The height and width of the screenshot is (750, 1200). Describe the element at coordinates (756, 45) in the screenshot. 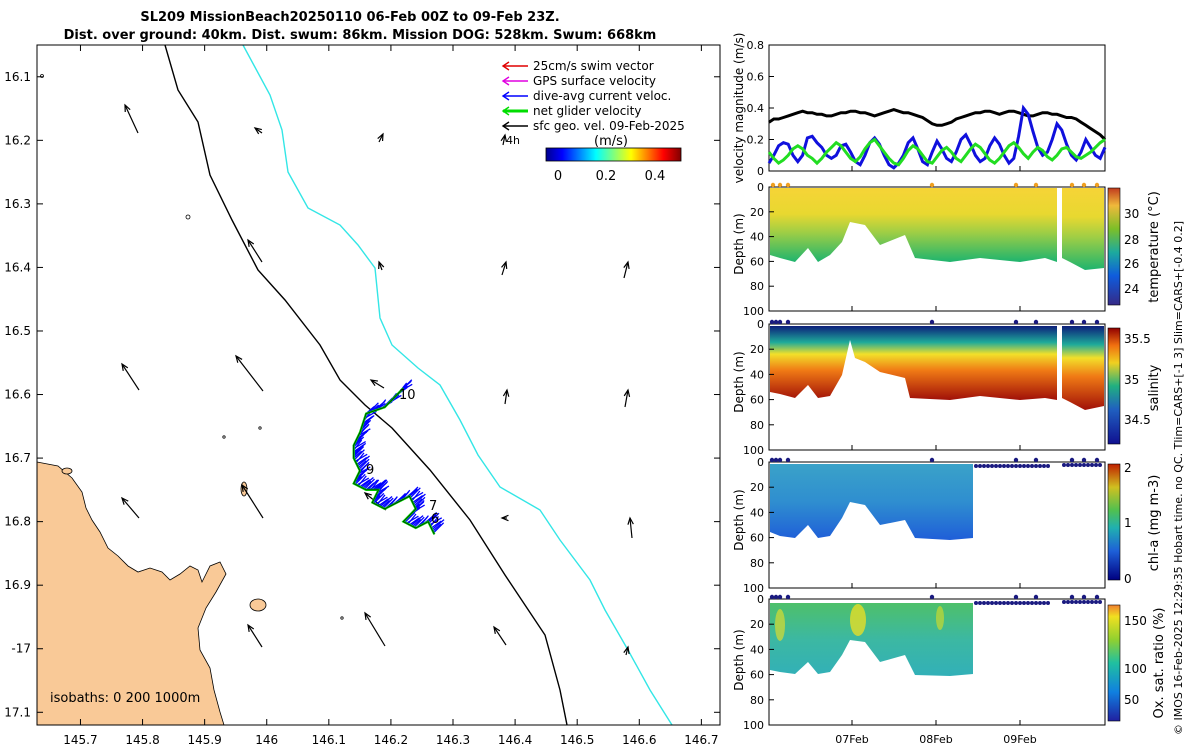

I see `velocity-y-tick-label: 0.8` at that location.